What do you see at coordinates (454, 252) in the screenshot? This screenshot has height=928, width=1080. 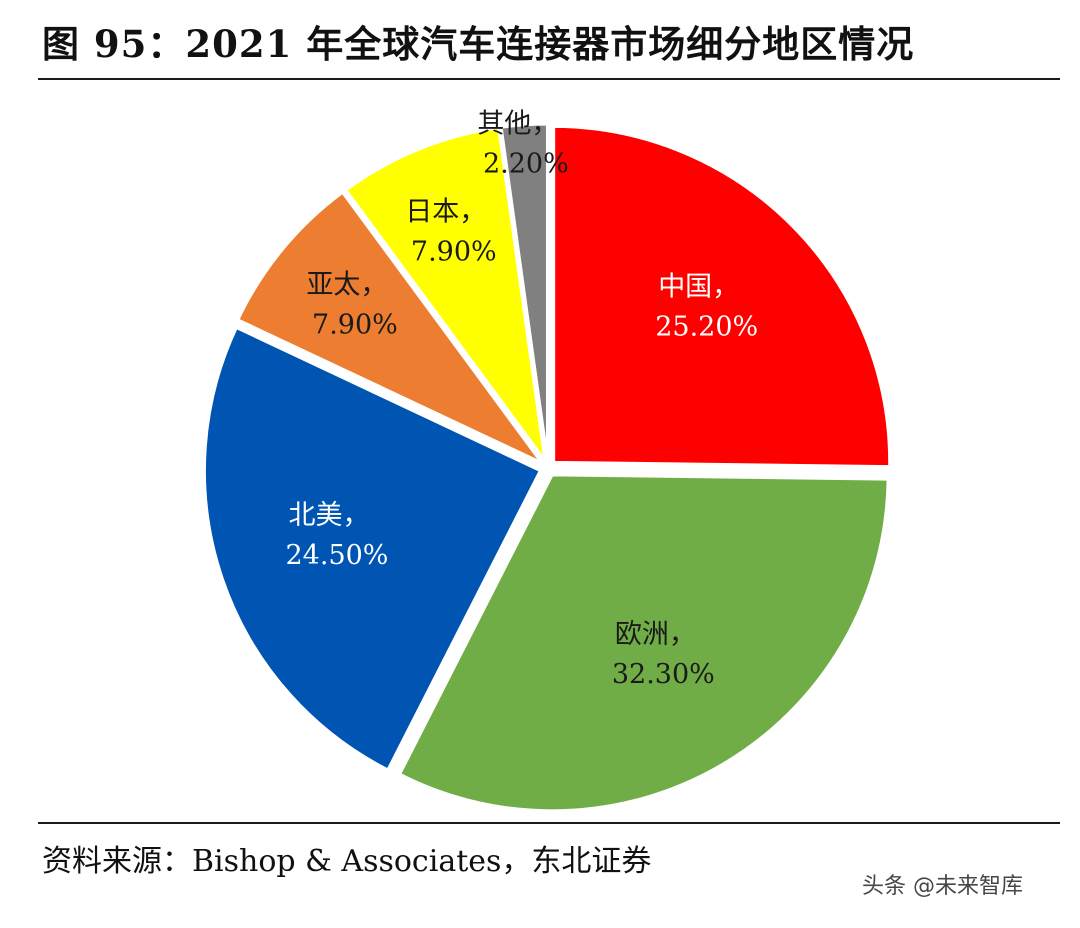 I see `slice-label-value-4: 7.90%` at bounding box center [454, 252].